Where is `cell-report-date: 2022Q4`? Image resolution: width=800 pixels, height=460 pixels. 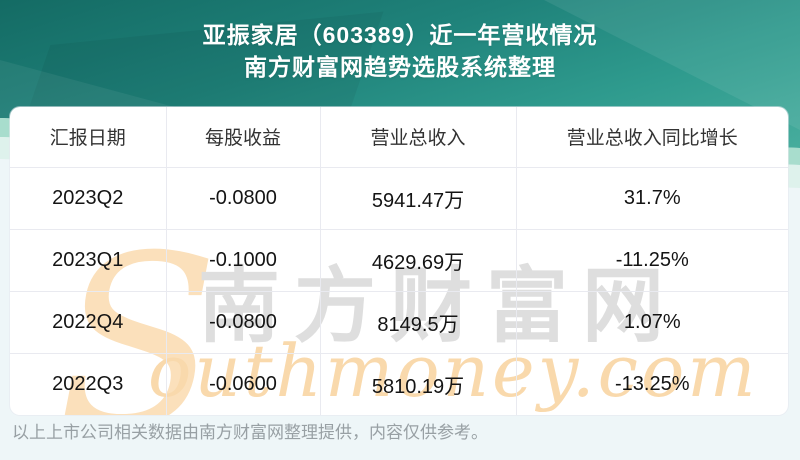
cell-report-date: 2022Q4 is located at coordinates (88, 322).